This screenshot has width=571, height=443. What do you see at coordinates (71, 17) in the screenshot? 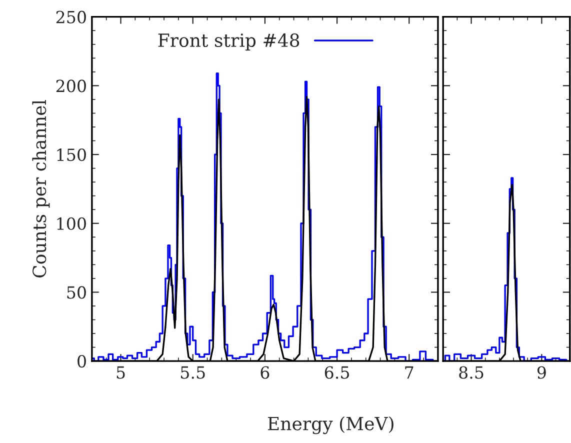
I see `y-tick-label: 250` at bounding box center [71, 17].